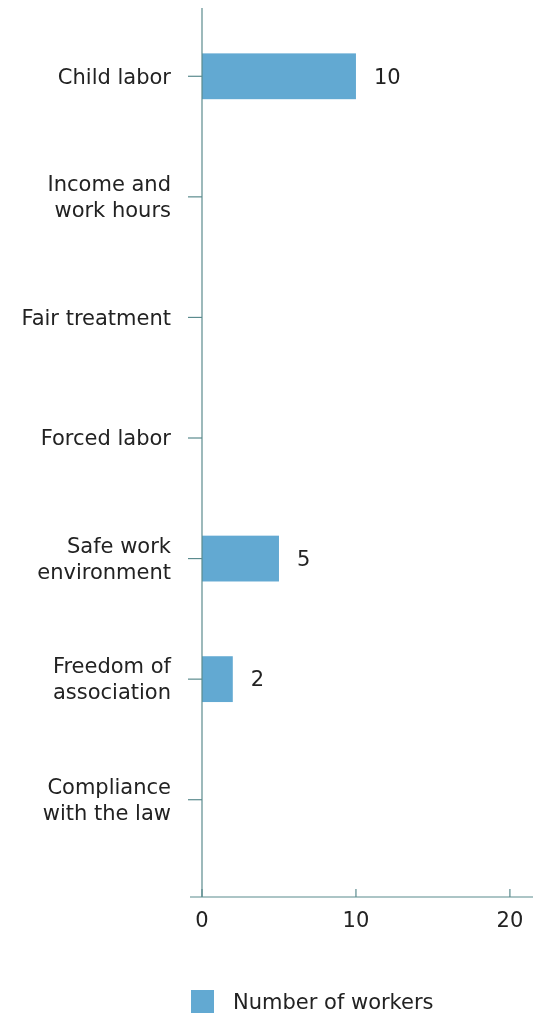 This screenshot has height=1019, width=537. Describe the element at coordinates (106, 800) in the screenshot. I see `y-tick-label: Compliance with the law` at that location.